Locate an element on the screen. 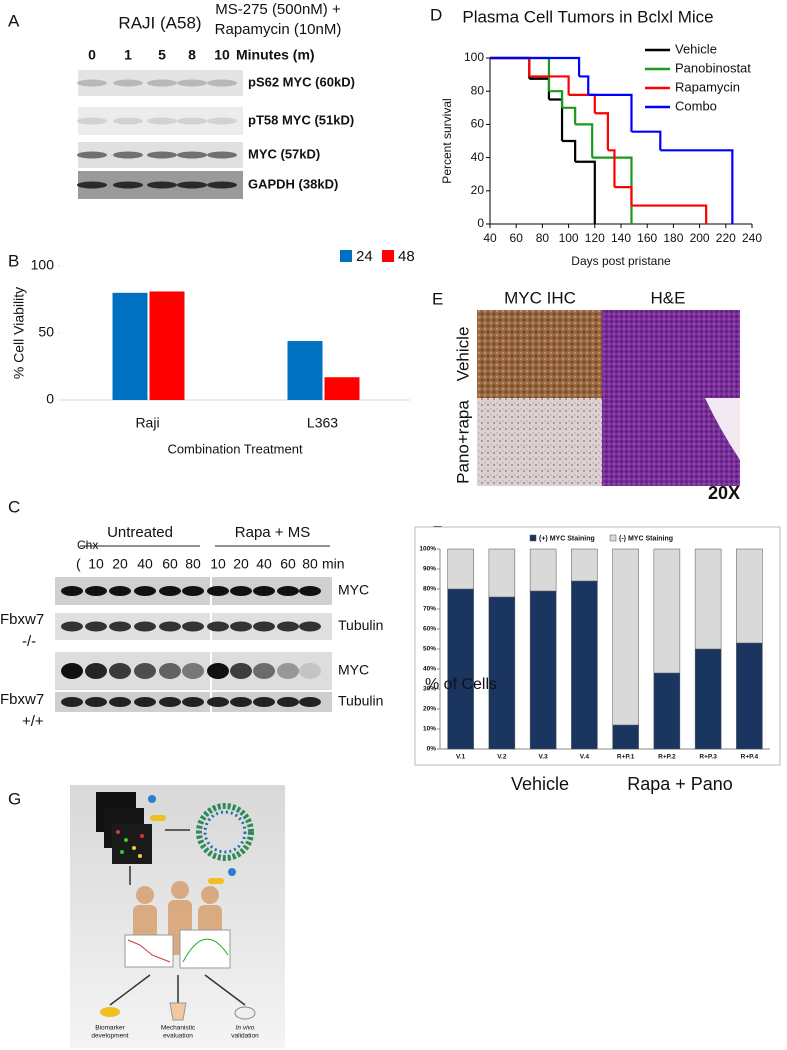 The width and height of the screenshot is (787, 1050). time-unit: Minutes (m) is located at coordinates (275, 55).